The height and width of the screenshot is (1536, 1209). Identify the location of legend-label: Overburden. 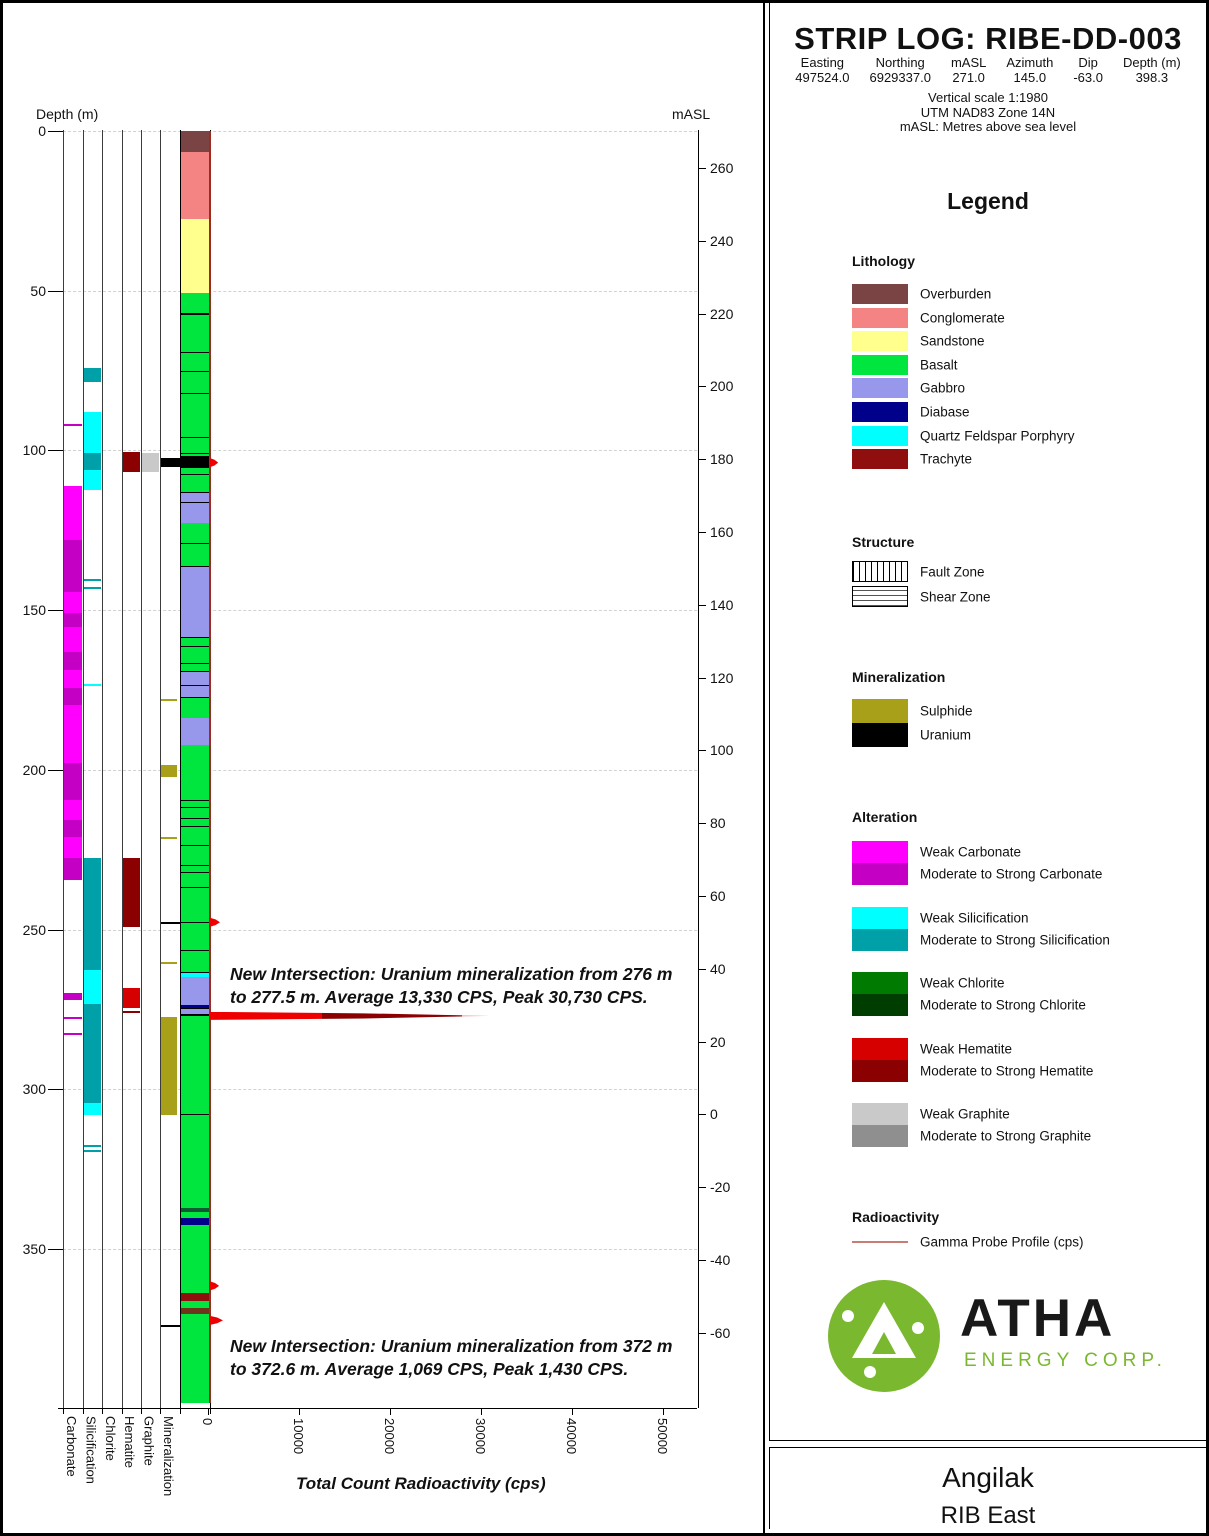
(956, 294).